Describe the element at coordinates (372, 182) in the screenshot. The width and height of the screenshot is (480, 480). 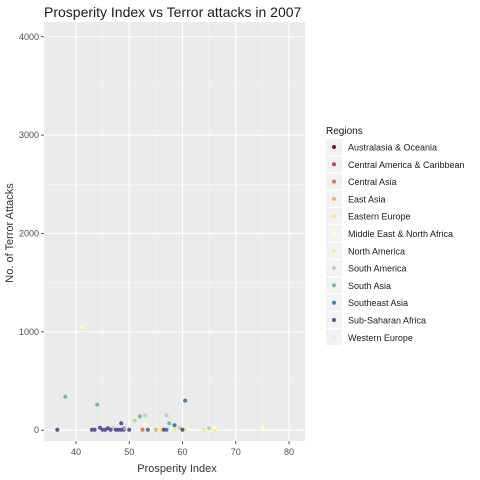
I see `legend-label: Central Asia` at that location.